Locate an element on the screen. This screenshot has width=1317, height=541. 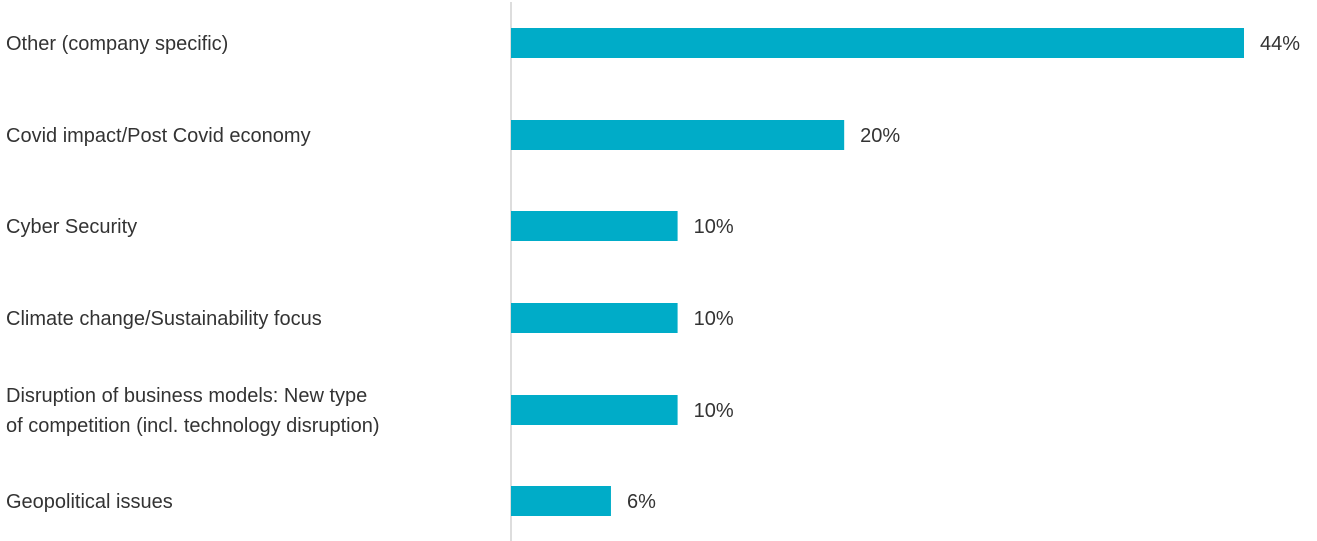
category-label-2: Cyber Security is located at coordinates (71, 227).